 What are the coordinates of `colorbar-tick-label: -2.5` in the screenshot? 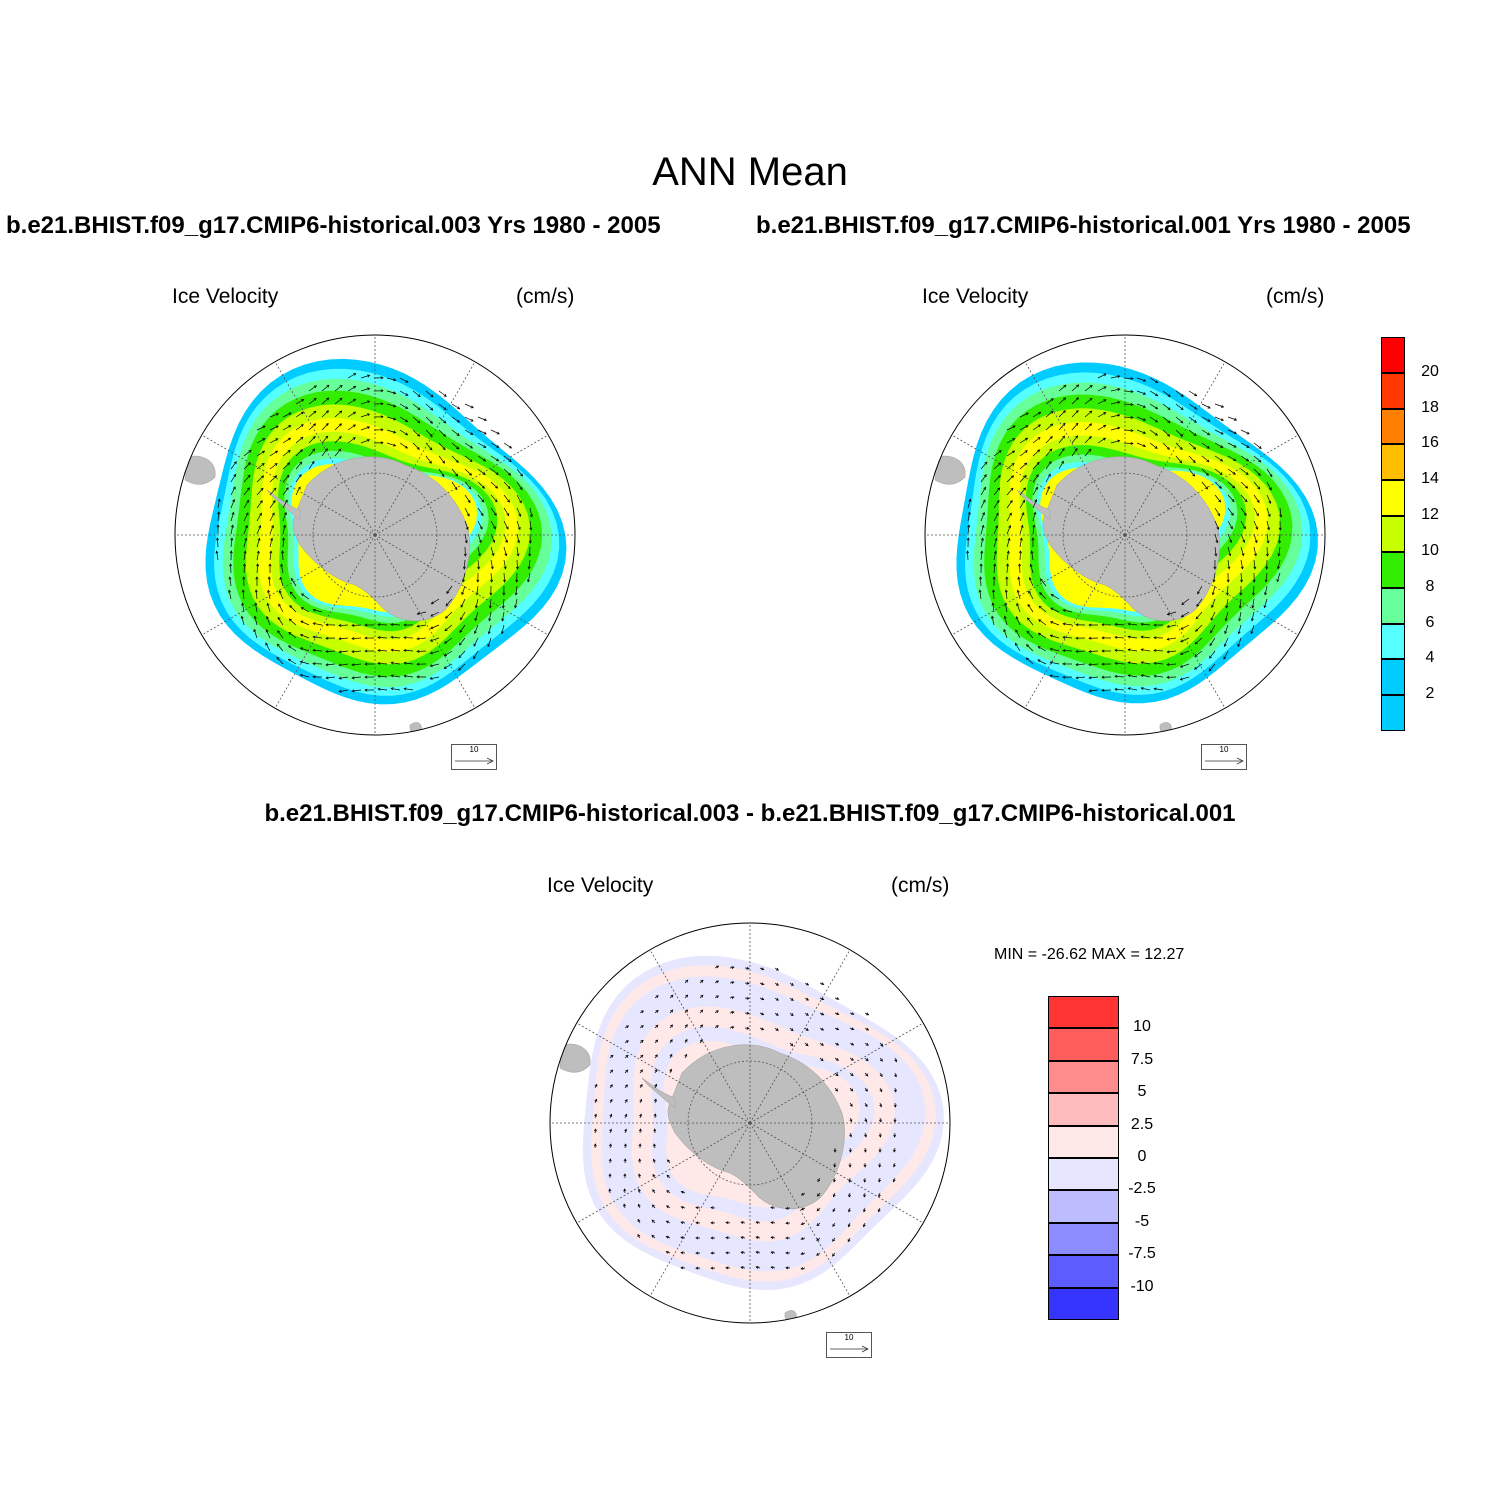 It's located at (1142, 1189).